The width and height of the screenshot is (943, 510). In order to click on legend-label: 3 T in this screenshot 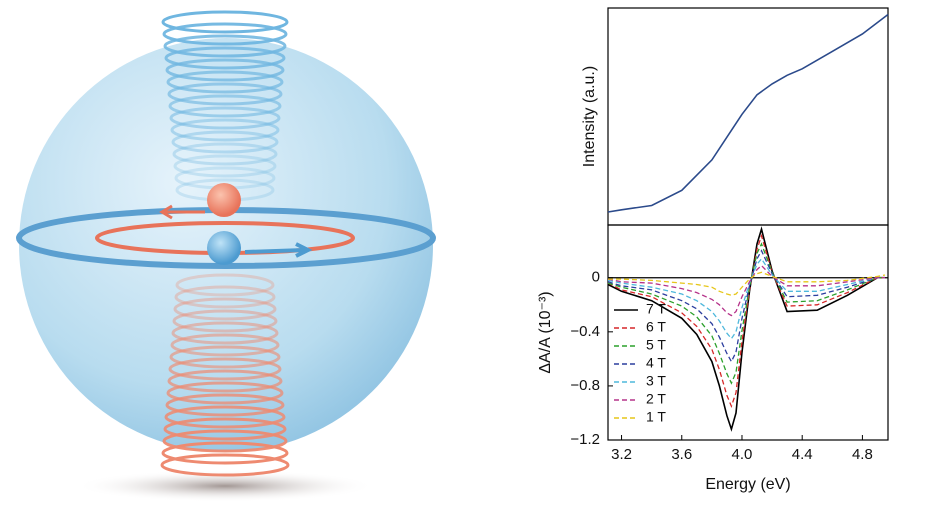, I will do `click(656, 381)`.